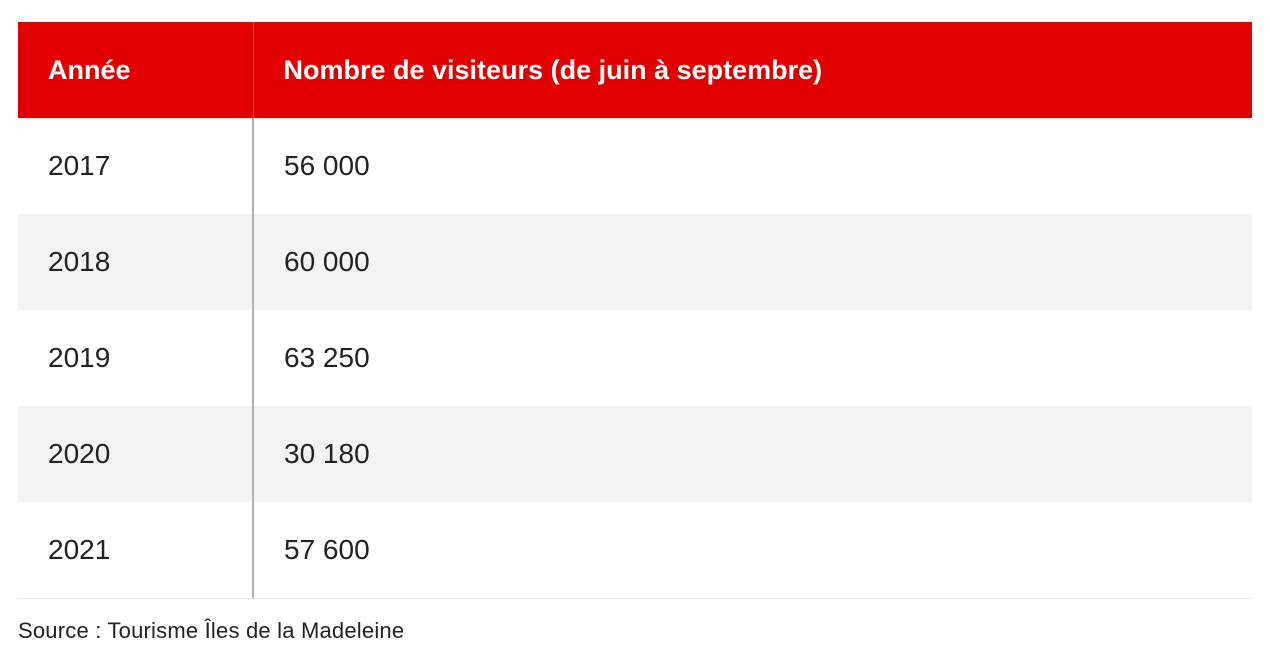 Image resolution: width=1270 pixels, height=666 pixels. I want to click on visitors-cell: 56 000, so click(327, 165).